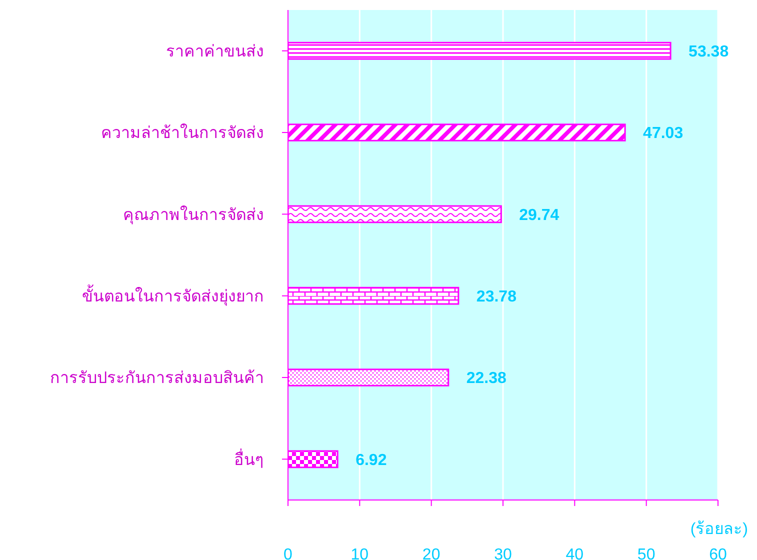 Image resolution: width=757 pixels, height=560 pixels. What do you see at coordinates (708, 52) in the screenshot?
I see `data-label: 53.38` at bounding box center [708, 52].